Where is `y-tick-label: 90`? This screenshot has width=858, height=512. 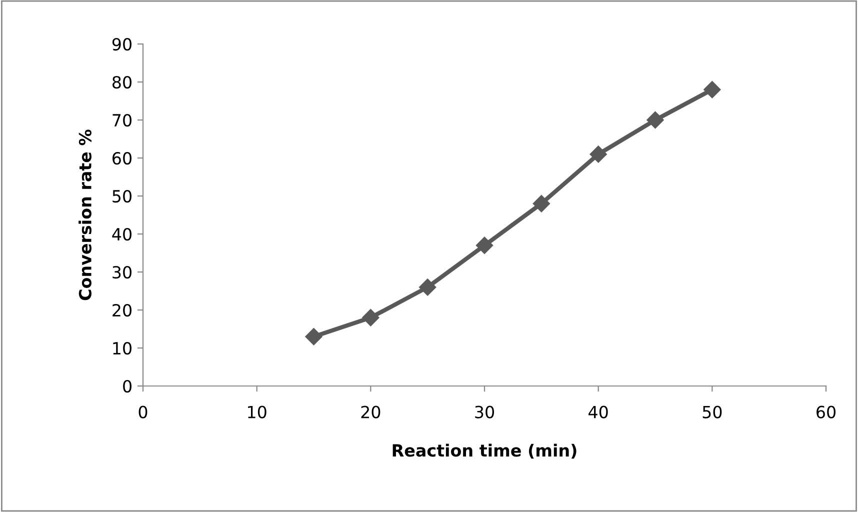 y-tick-label: 90 is located at coordinates (122, 44).